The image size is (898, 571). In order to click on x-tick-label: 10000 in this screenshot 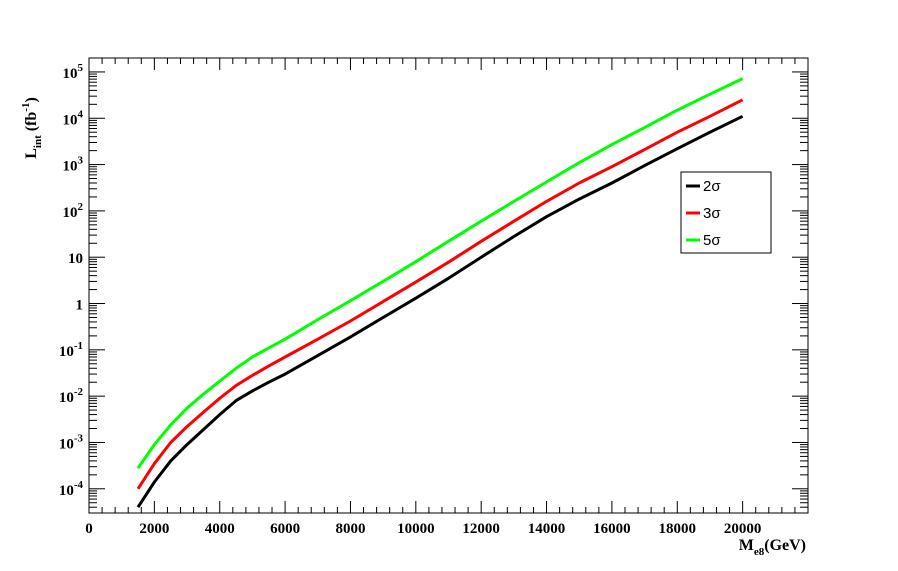, I will do `click(416, 529)`.